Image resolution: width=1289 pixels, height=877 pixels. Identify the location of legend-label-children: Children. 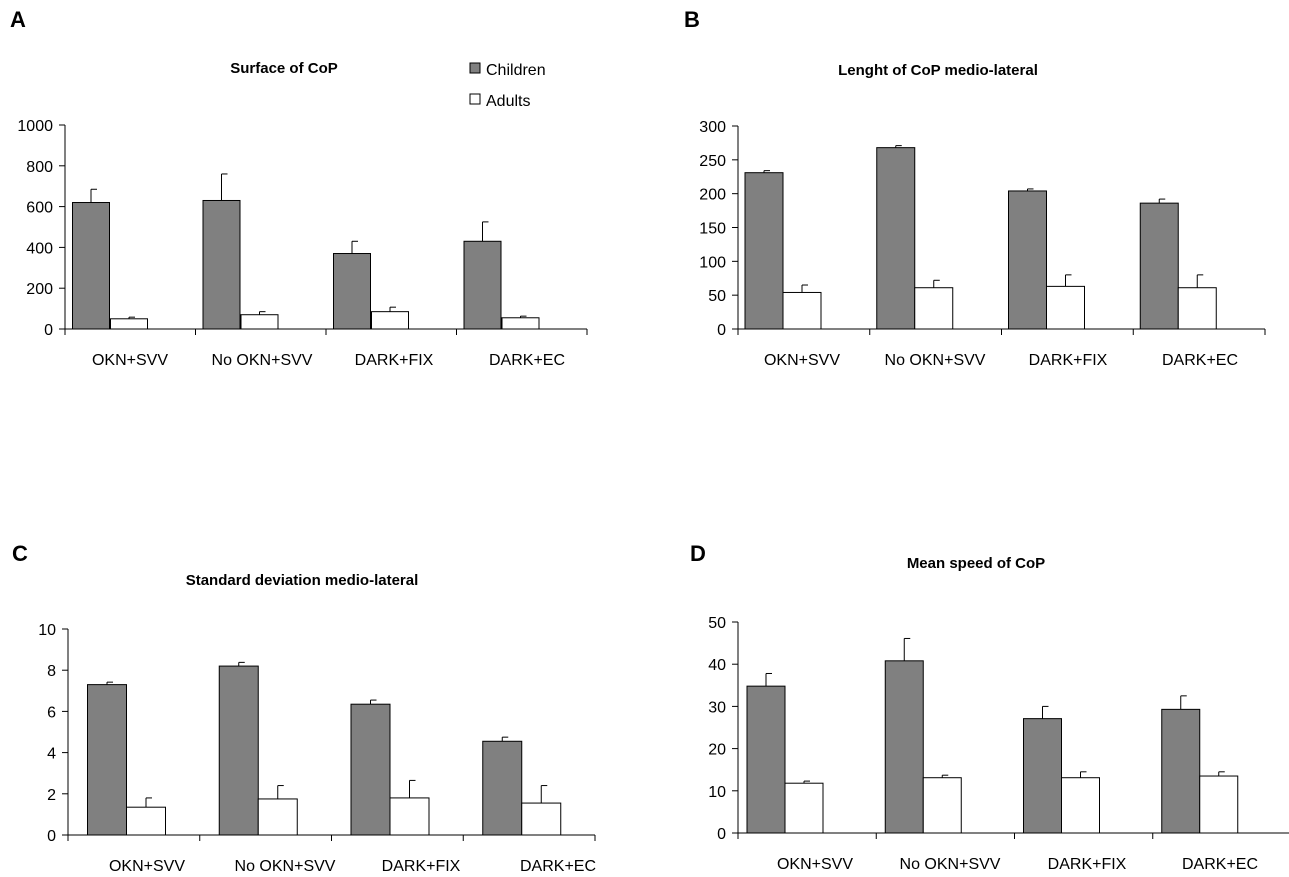
(516, 70).